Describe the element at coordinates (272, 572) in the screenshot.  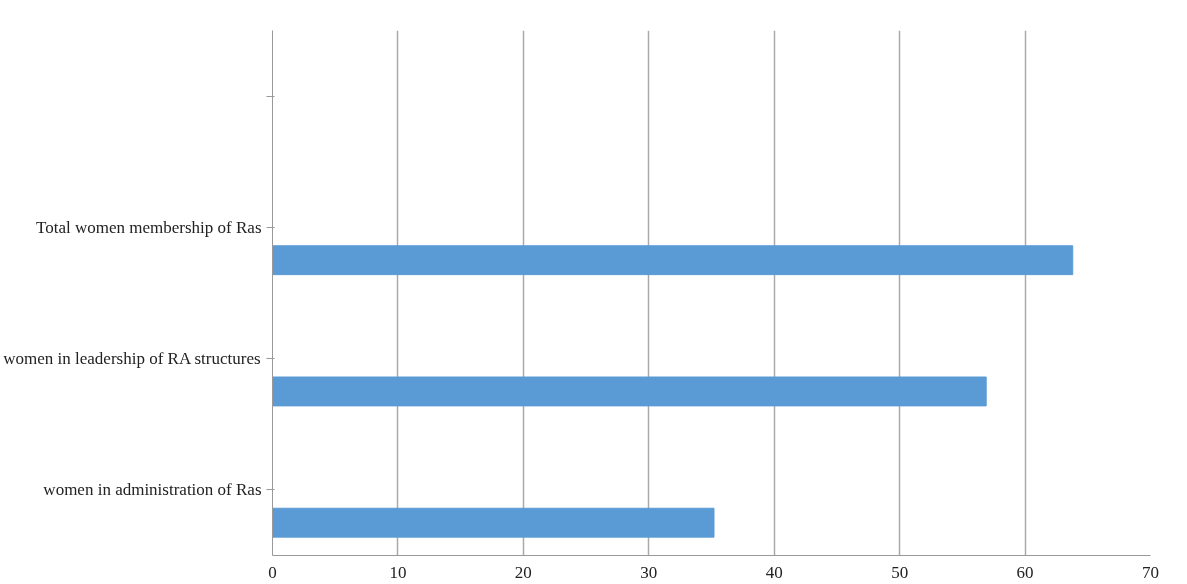
I see `x-tick-label: 0` at that location.